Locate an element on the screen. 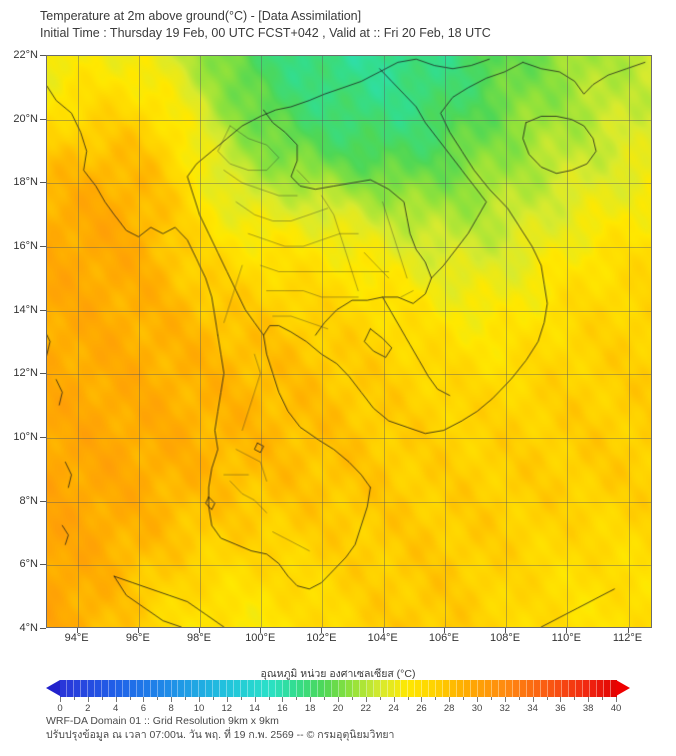 The height and width of the screenshot is (756, 676). x-axis-tick-label: 96°E is located at coordinates (137, 638).